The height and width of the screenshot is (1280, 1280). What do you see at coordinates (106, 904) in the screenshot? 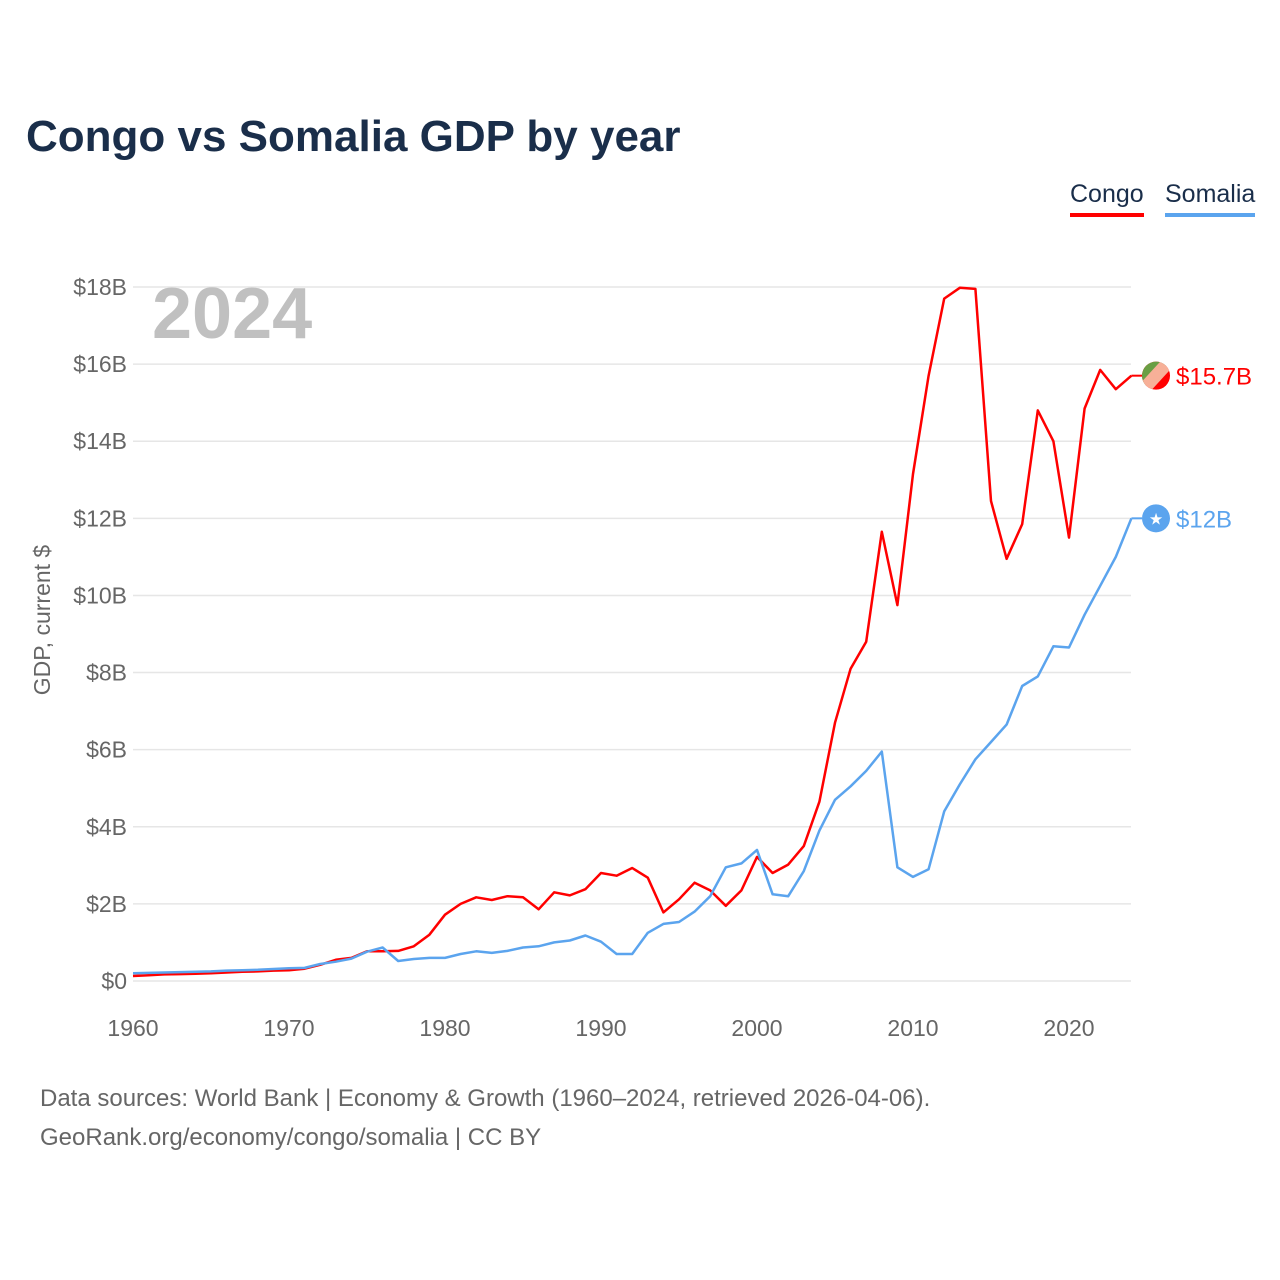
I see `y-tick-label: $2B` at bounding box center [106, 904].